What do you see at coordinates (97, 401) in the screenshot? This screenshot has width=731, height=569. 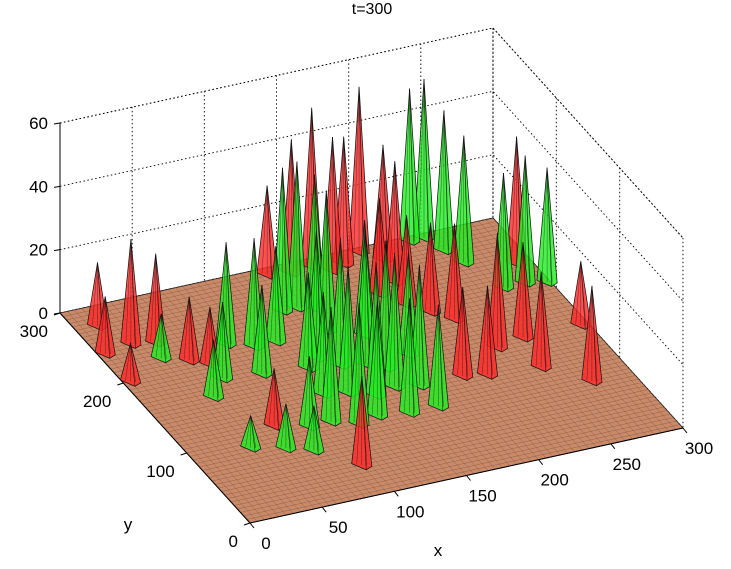 I see `y-tick-label: 200` at bounding box center [97, 401].